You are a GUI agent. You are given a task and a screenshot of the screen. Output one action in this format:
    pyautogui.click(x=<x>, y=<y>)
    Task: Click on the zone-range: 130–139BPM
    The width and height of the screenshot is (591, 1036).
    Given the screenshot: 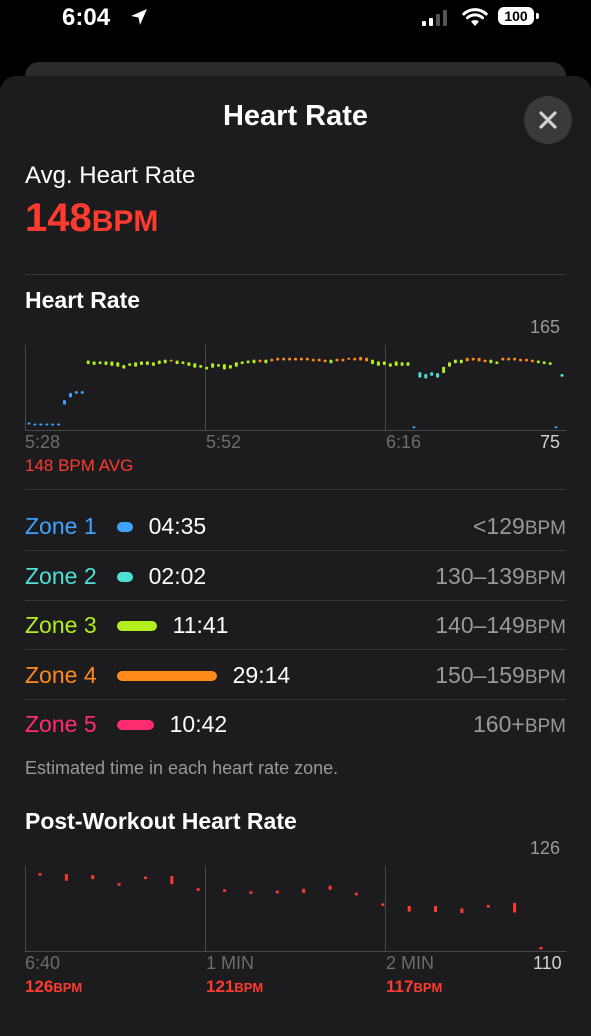 What is the action you would take?
    pyautogui.click(x=500, y=576)
    